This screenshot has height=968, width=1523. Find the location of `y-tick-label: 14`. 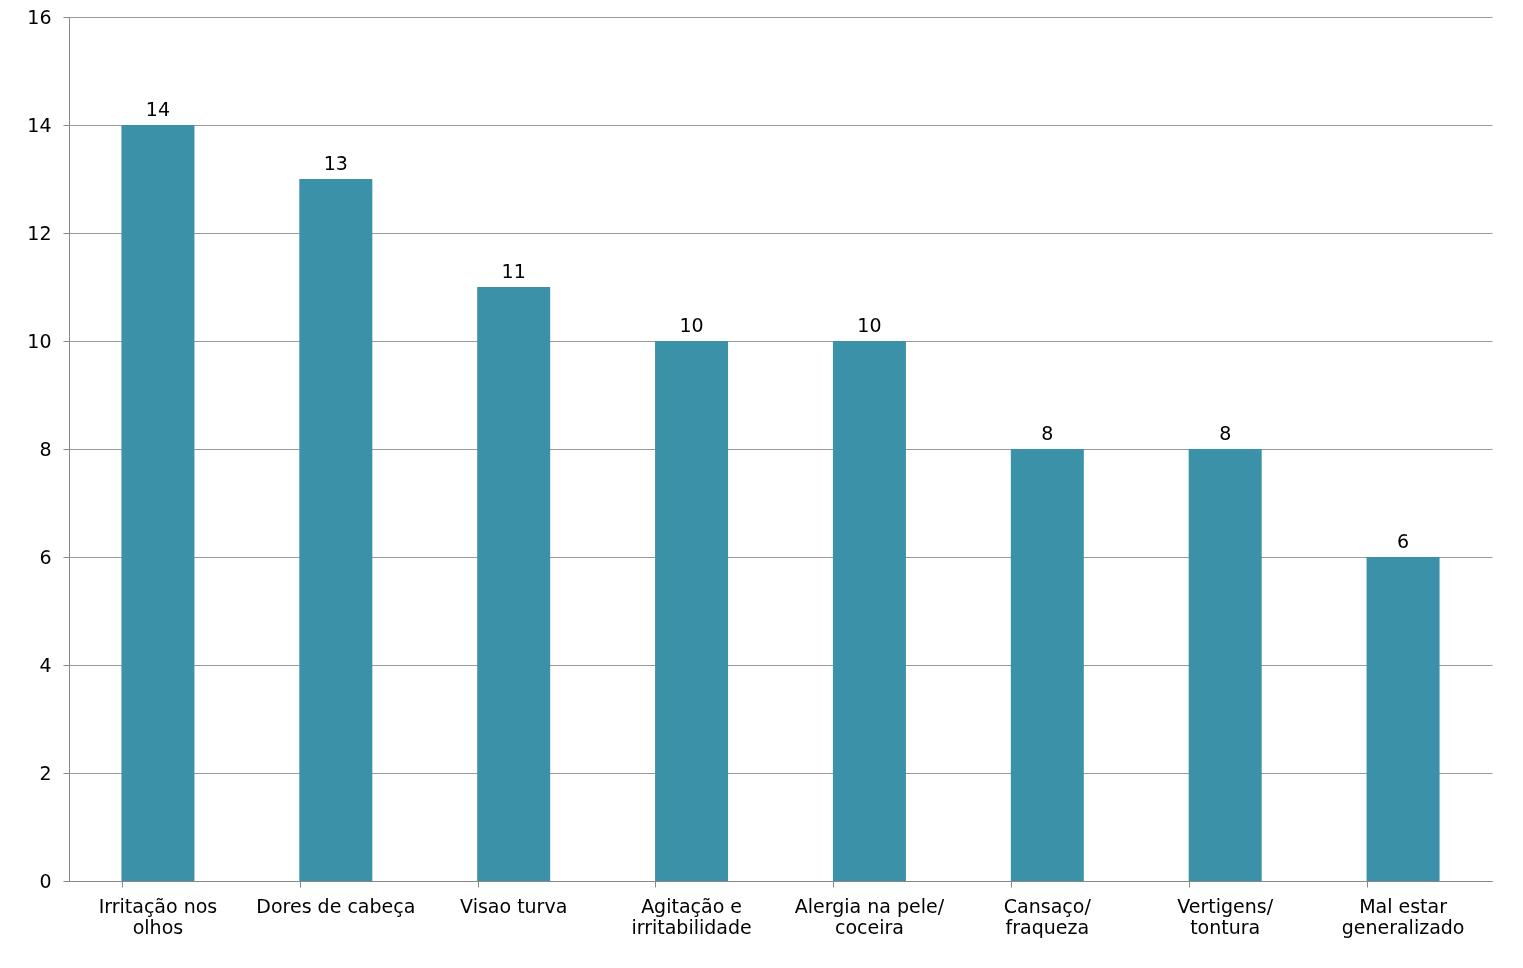

y-tick-label: 14 is located at coordinates (39, 124).